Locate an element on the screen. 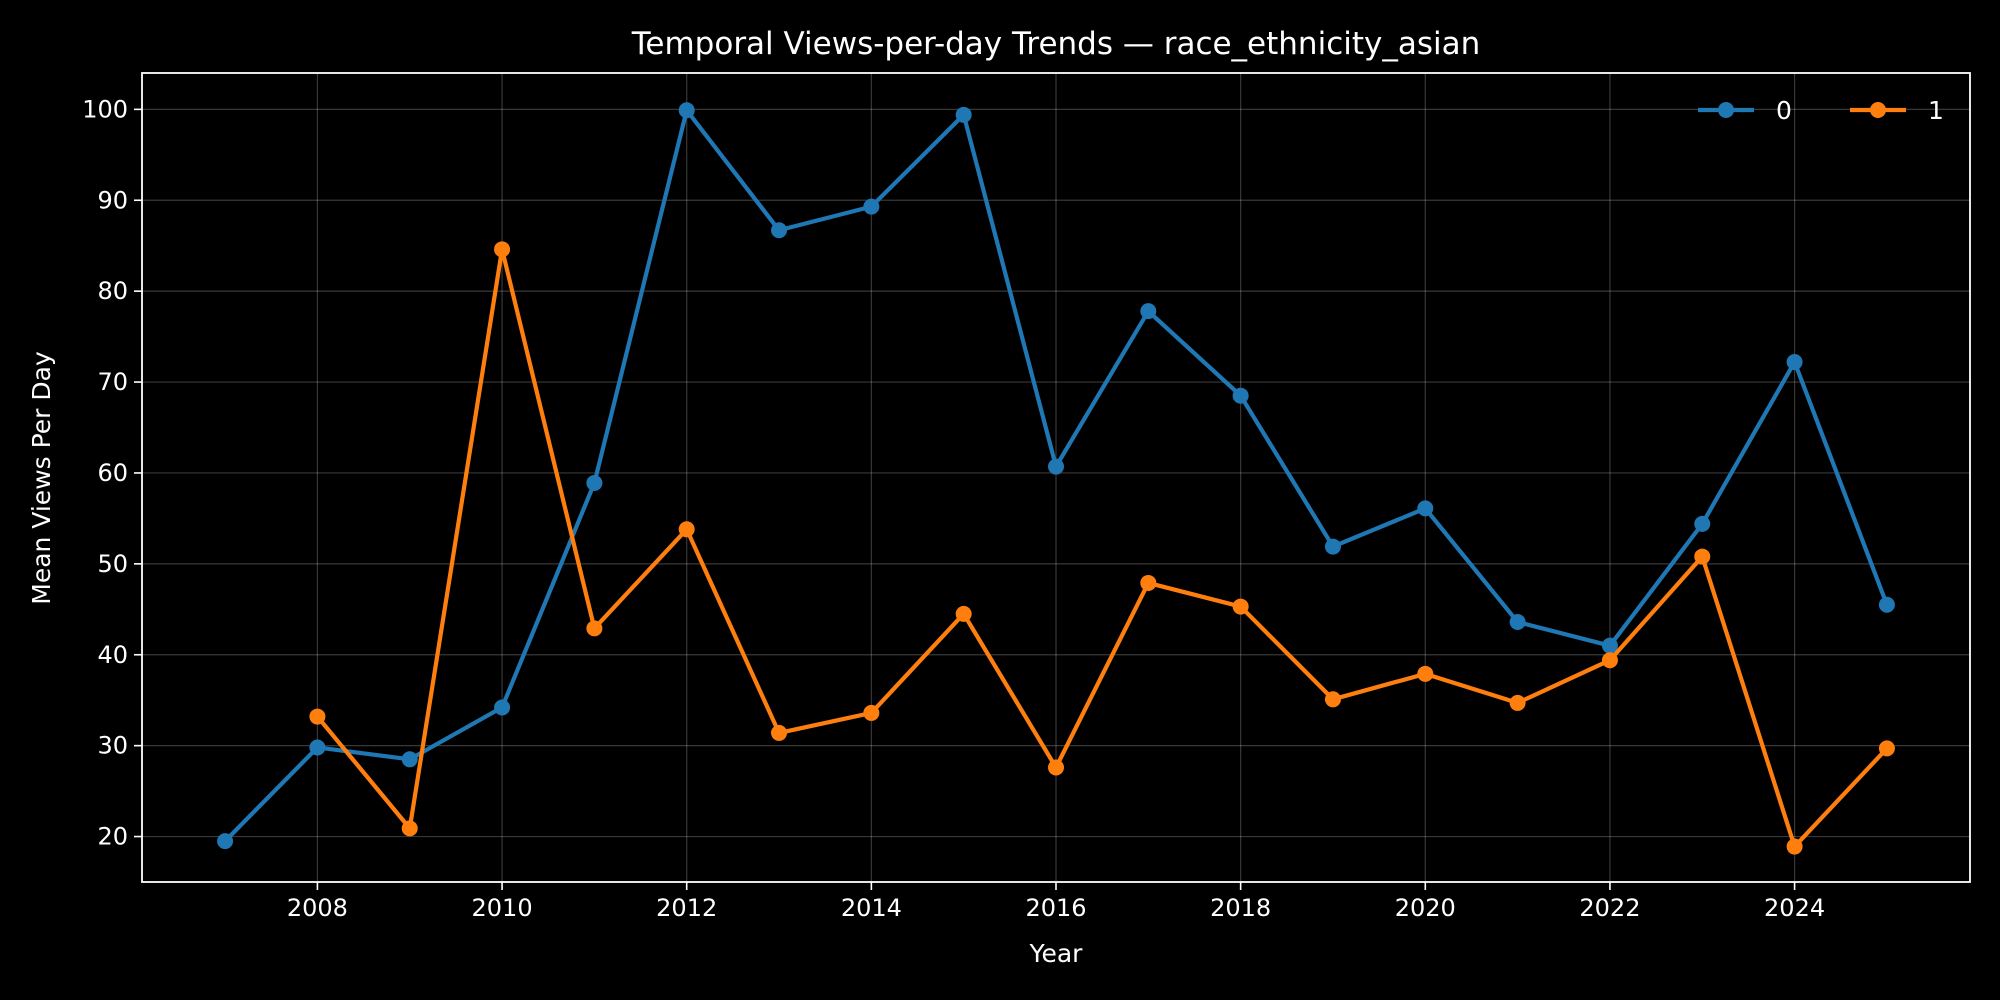  x-tick-label: 2014 is located at coordinates (871, 908).